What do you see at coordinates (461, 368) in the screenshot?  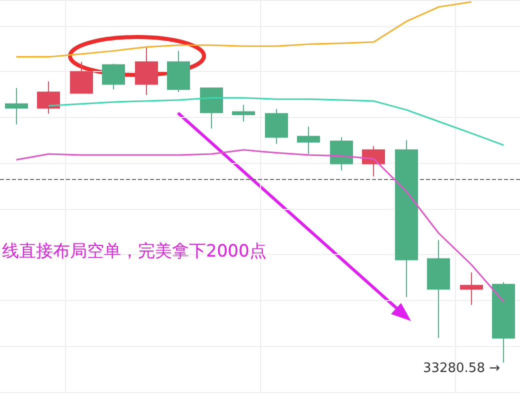 I see `annotation: 33280.58 →` at bounding box center [461, 368].